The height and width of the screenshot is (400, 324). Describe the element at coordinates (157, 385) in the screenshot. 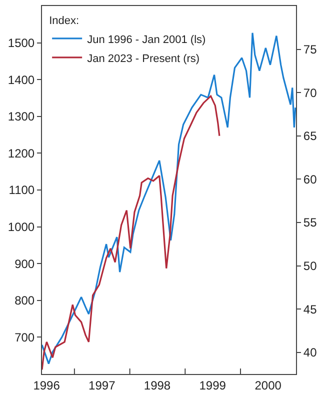

I see `x-tick-label: 1998` at that location.